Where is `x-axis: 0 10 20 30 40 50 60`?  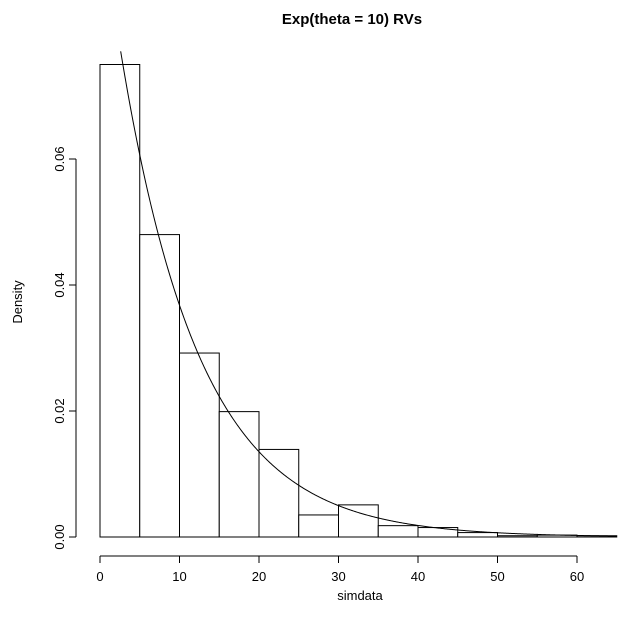 x-axis: 0 10 20 30 40 50 60 is located at coordinates (340, 569).